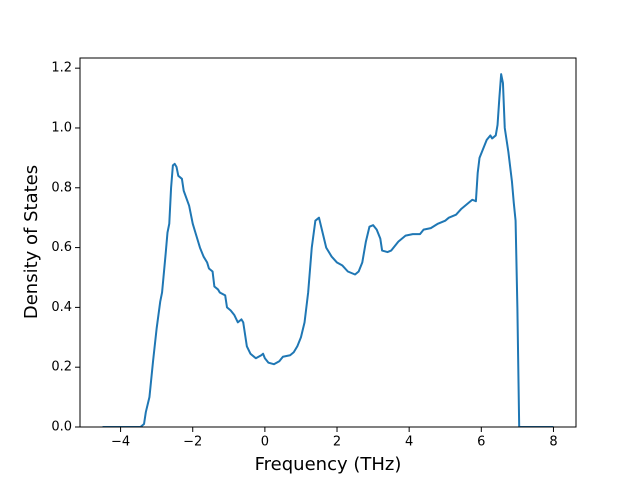  What do you see at coordinates (120, 442) in the screenshot?
I see `x-tick-label: −4` at bounding box center [120, 442].